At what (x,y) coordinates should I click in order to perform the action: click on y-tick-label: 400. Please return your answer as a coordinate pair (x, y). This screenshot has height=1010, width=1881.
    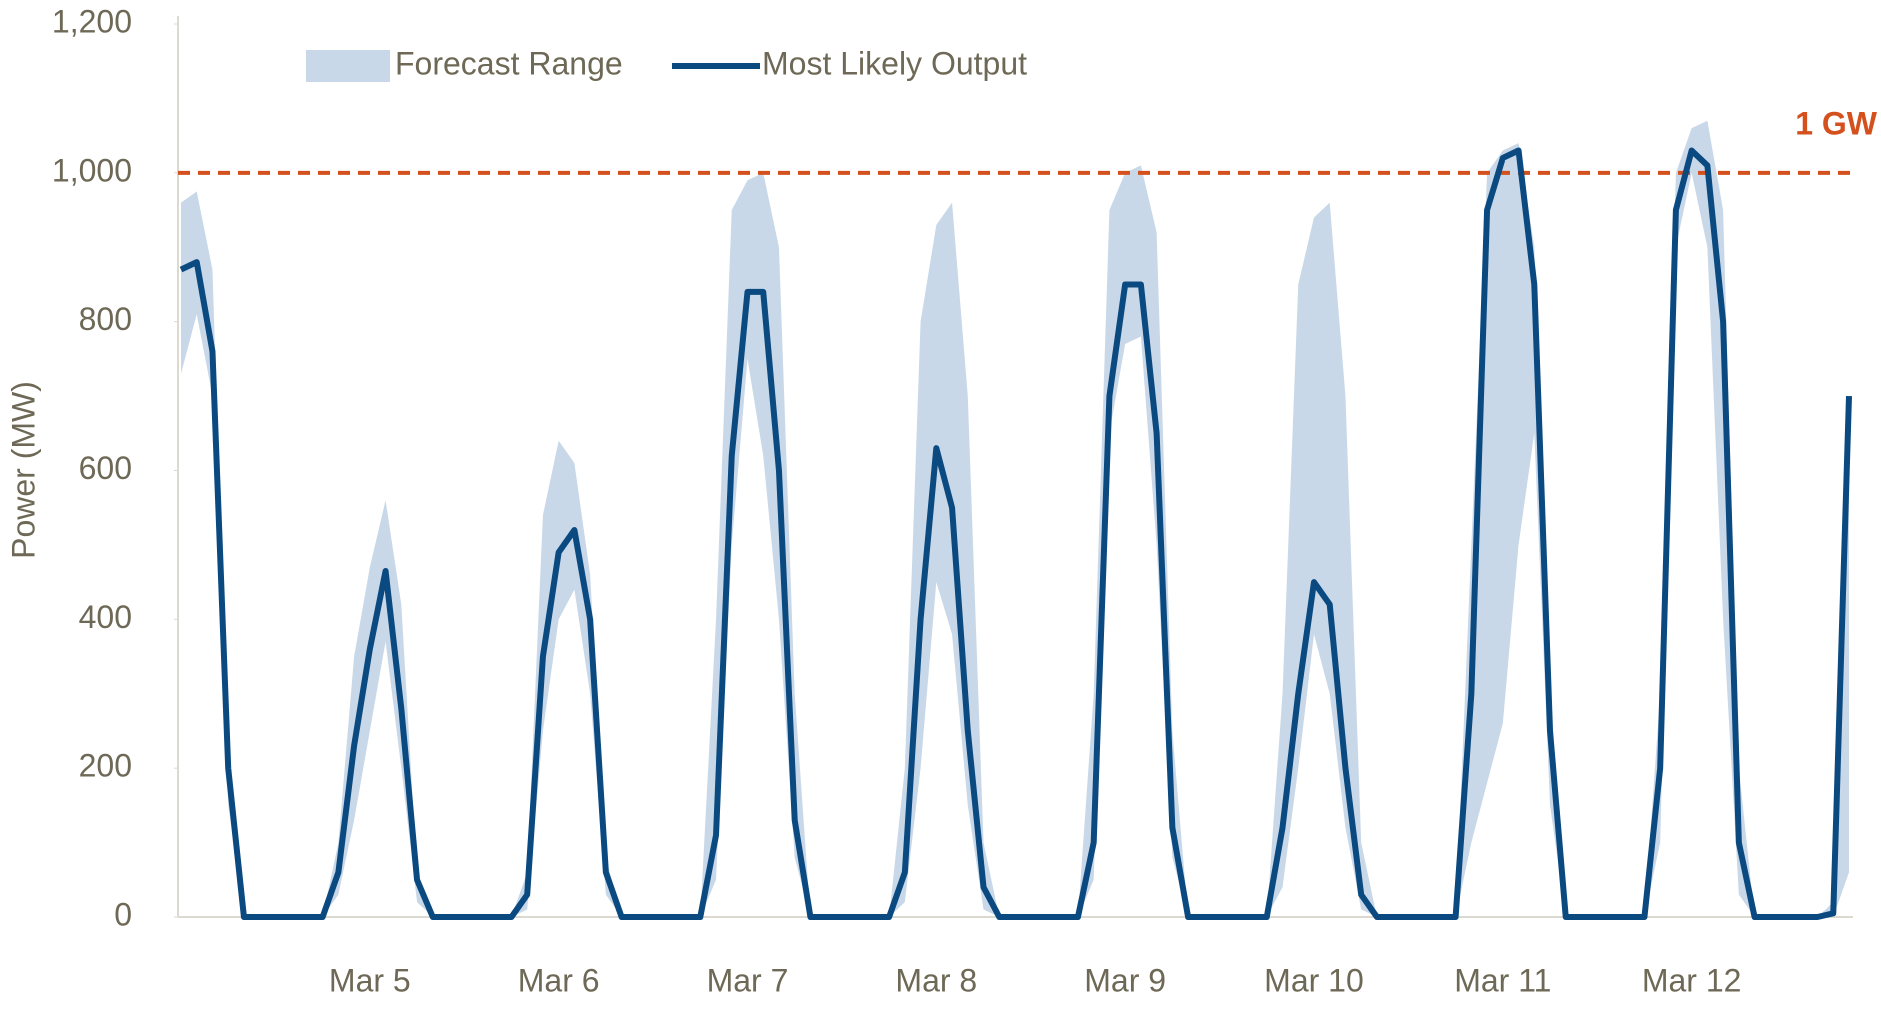
    Looking at the image, I should click on (105, 617).